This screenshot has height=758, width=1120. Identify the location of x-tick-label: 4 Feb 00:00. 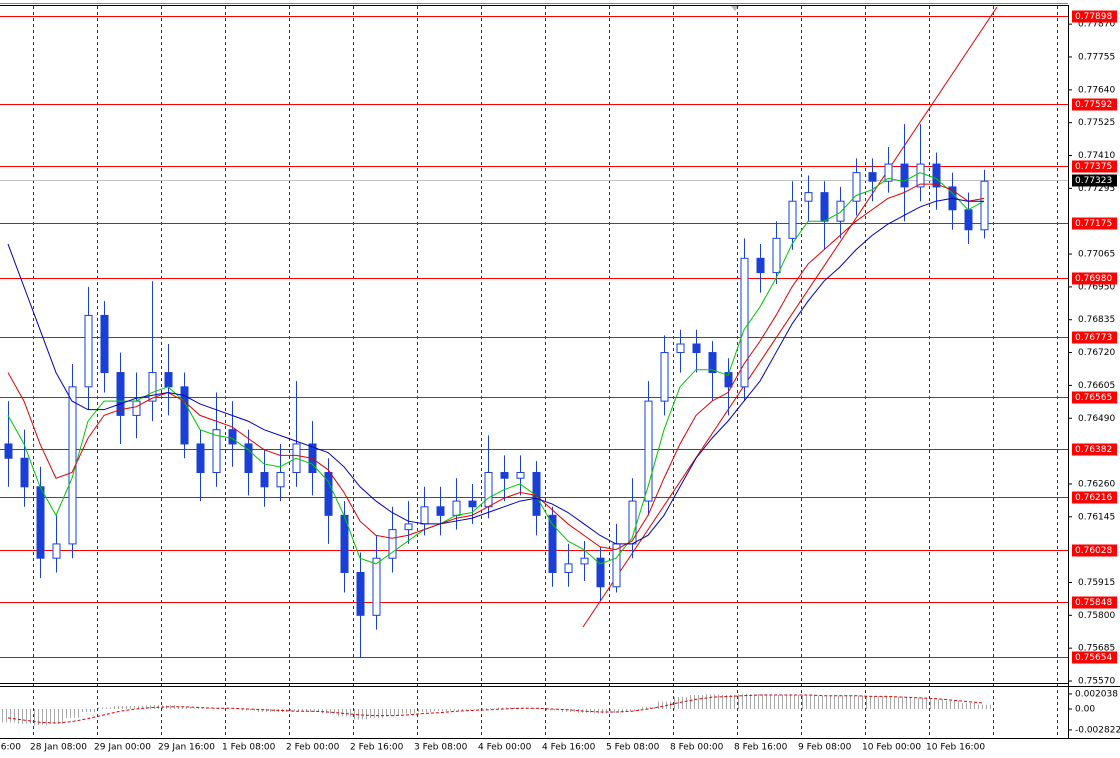
(505, 748).